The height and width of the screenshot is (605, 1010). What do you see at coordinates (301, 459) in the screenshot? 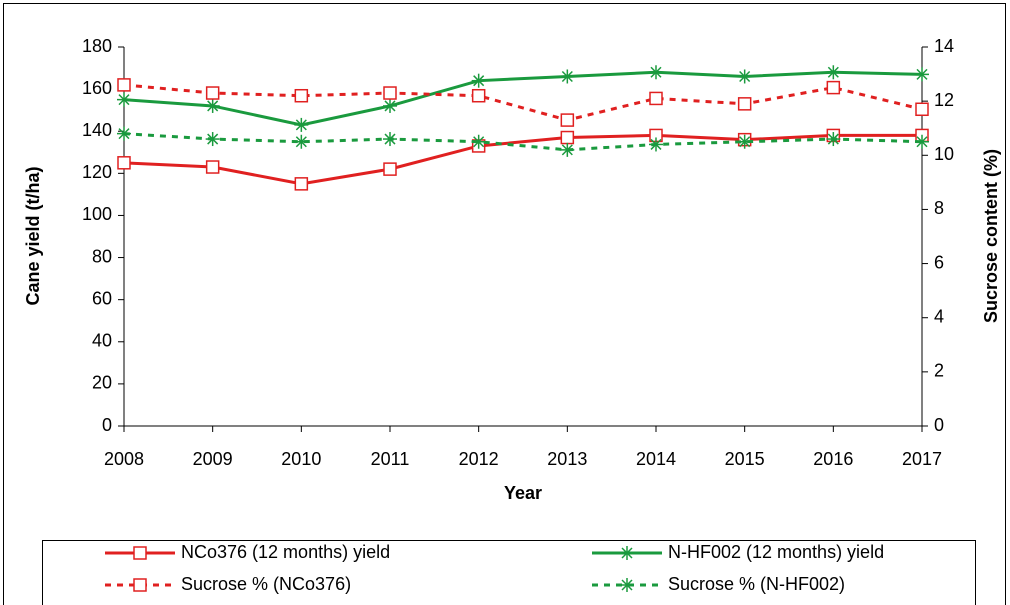
I see `x-tick-label: 2010` at bounding box center [301, 459].